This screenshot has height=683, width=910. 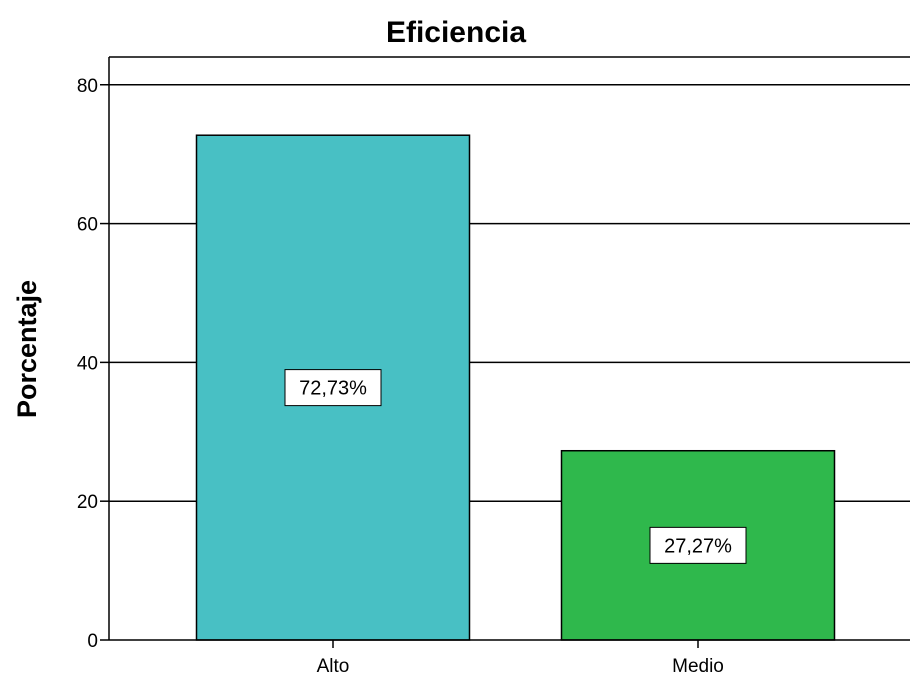 I want to click on x-tick-label-medio: Medio, so click(x=698, y=666).